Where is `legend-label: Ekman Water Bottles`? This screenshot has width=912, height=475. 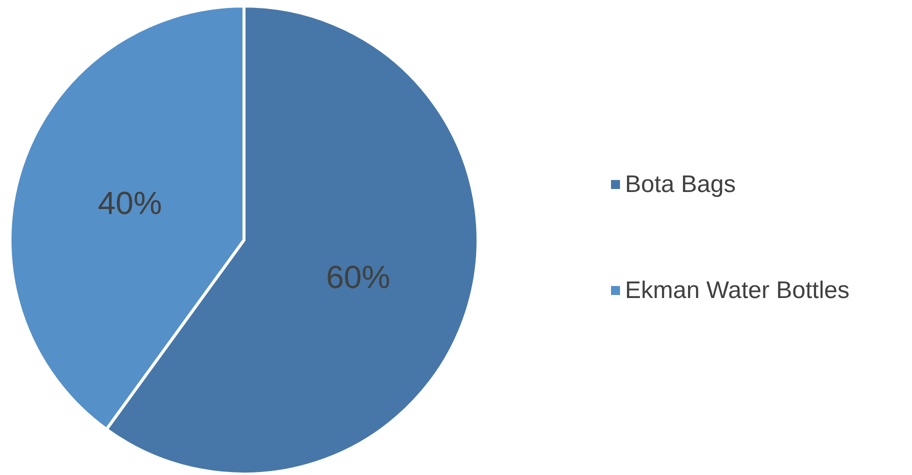
legend-label: Ekman Water Bottles is located at coordinates (737, 290).